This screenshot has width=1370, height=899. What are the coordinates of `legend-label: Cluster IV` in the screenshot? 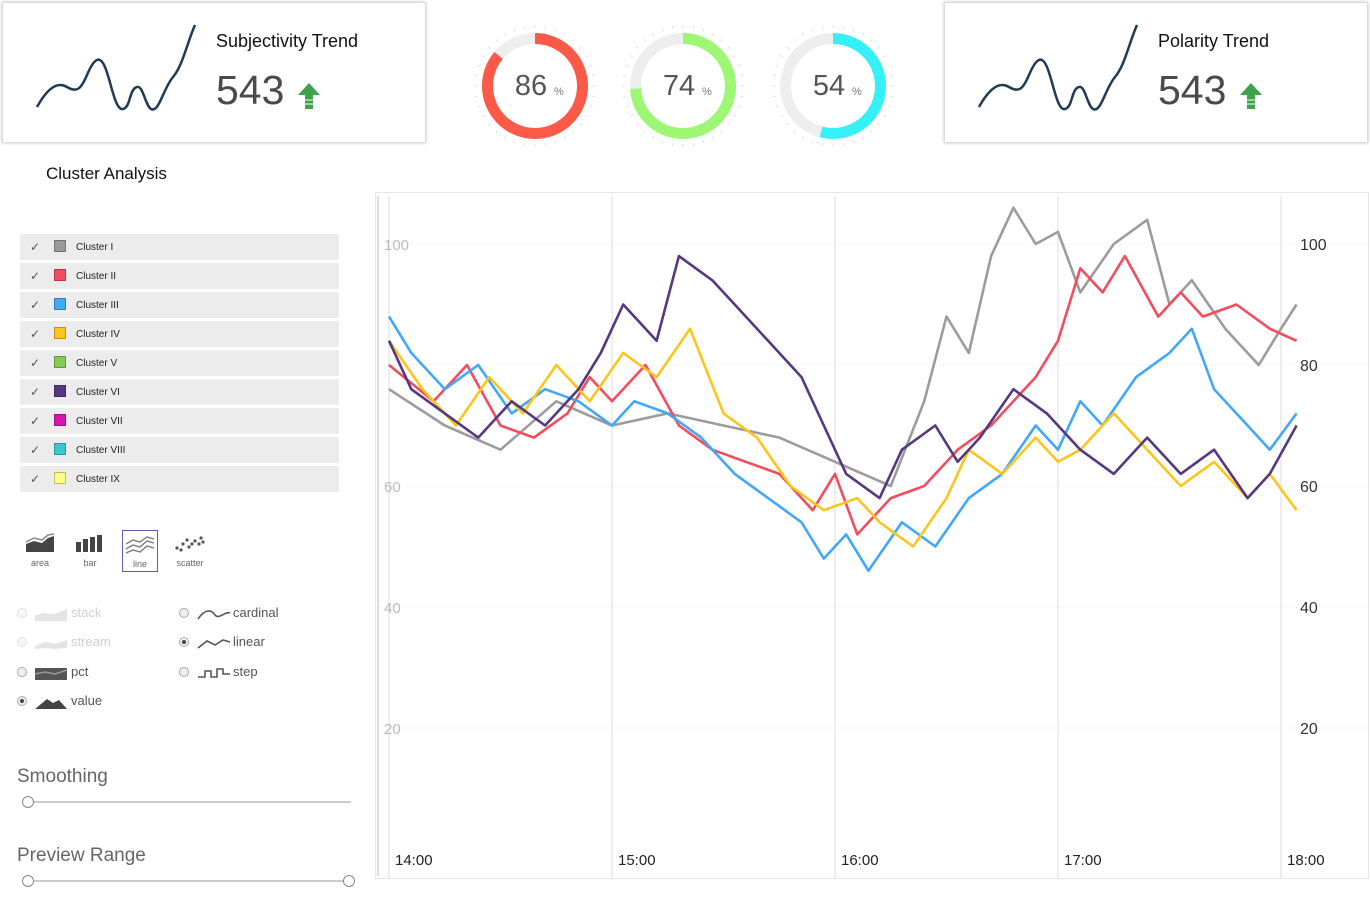 It's located at (98, 334).